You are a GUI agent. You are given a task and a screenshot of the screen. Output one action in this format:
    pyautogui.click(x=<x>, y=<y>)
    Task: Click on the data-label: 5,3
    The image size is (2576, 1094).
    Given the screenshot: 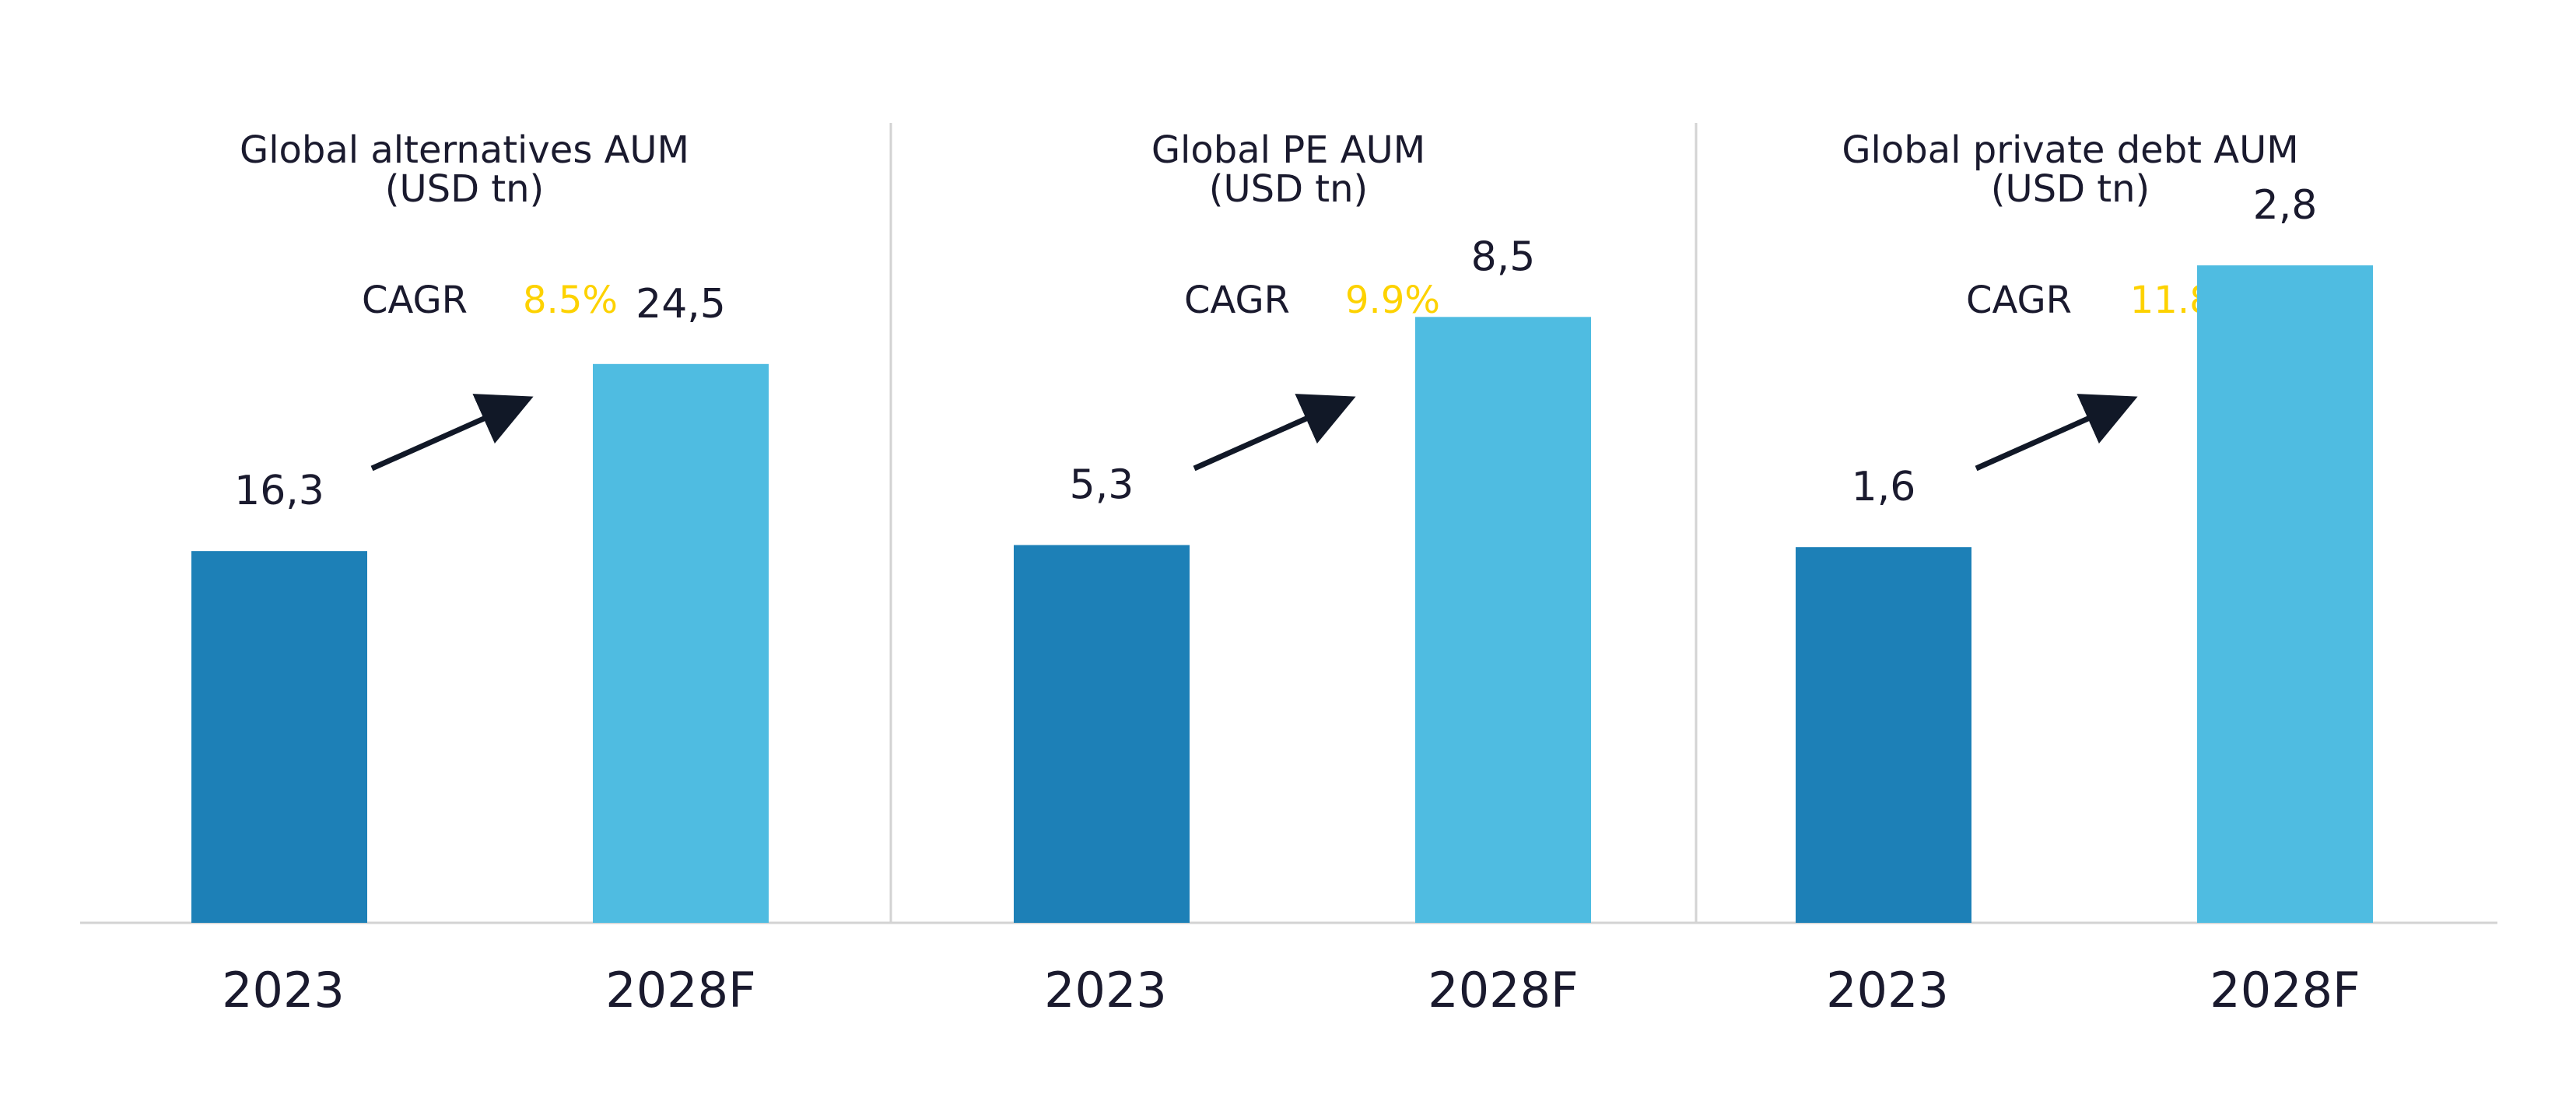 What is the action you would take?
    pyautogui.click(x=1102, y=484)
    